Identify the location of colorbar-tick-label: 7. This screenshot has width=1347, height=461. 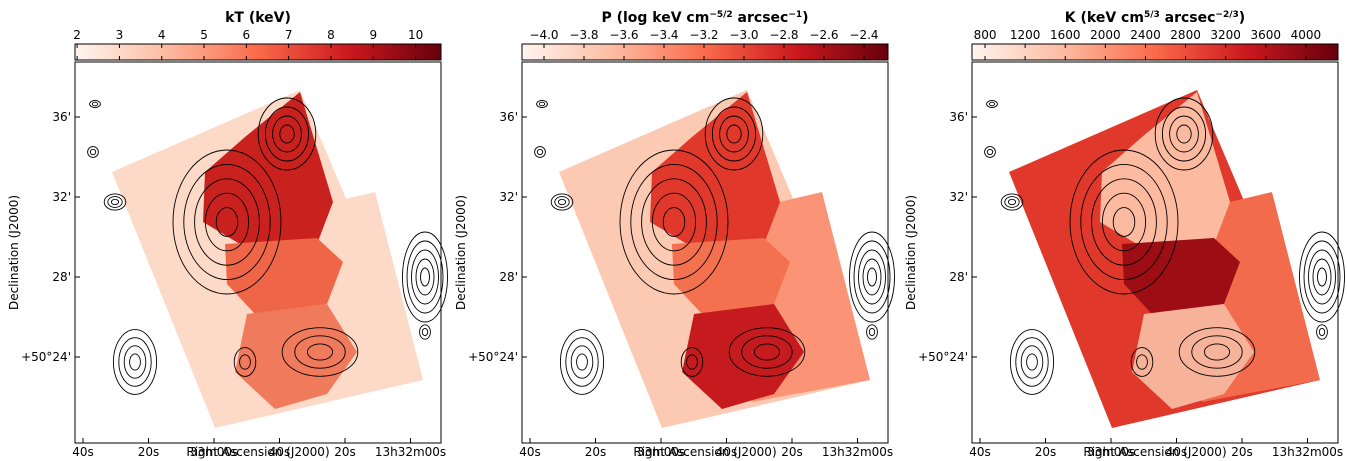
(289, 35).